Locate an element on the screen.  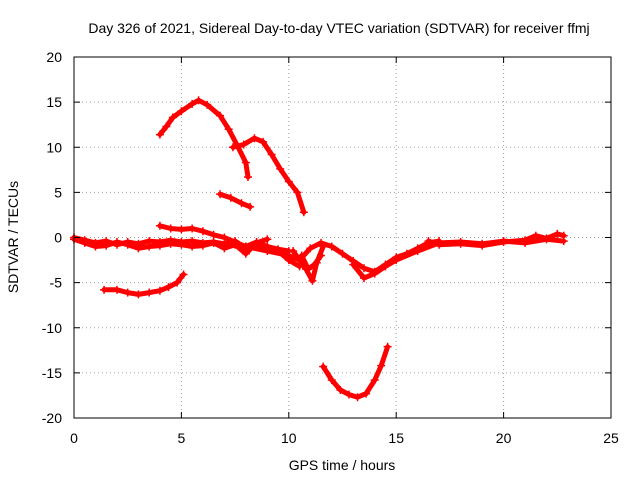
y-axis-label: SDTVAR / TECUs is located at coordinates (13, 237).